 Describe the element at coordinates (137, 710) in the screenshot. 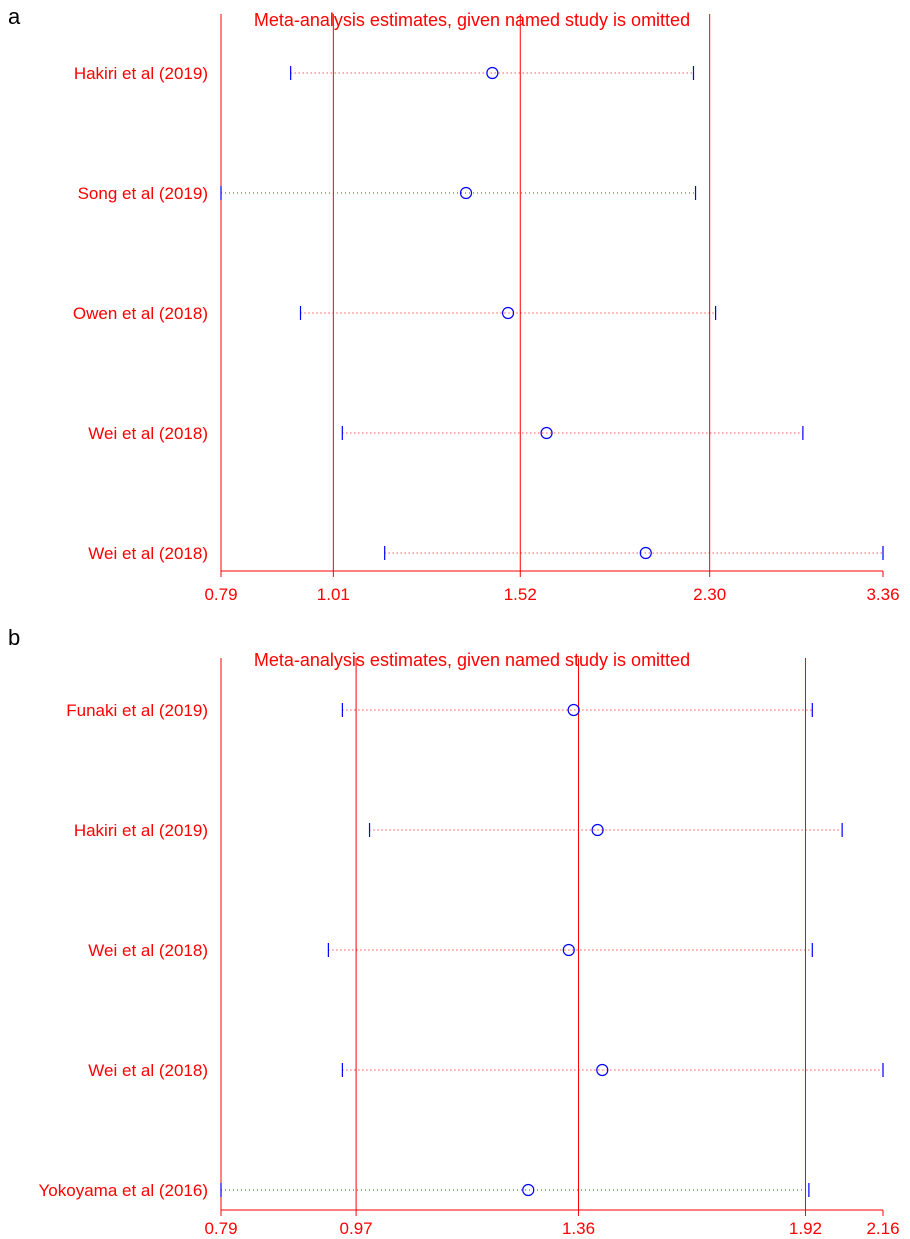

I see `study-label: Funaki et al (2019)` at that location.